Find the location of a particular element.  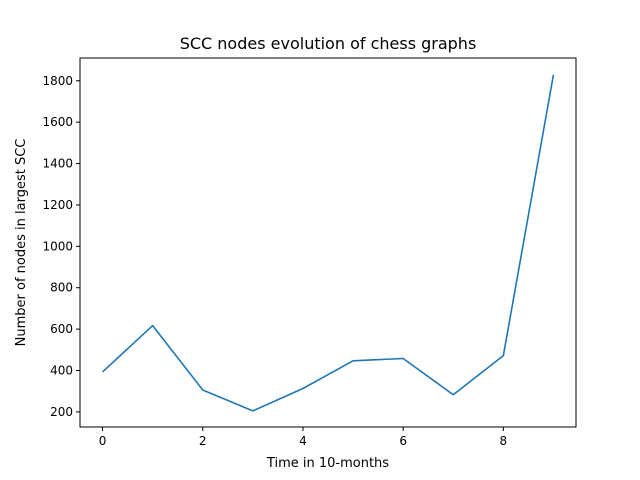

x-tick-label: 4 is located at coordinates (303, 441).